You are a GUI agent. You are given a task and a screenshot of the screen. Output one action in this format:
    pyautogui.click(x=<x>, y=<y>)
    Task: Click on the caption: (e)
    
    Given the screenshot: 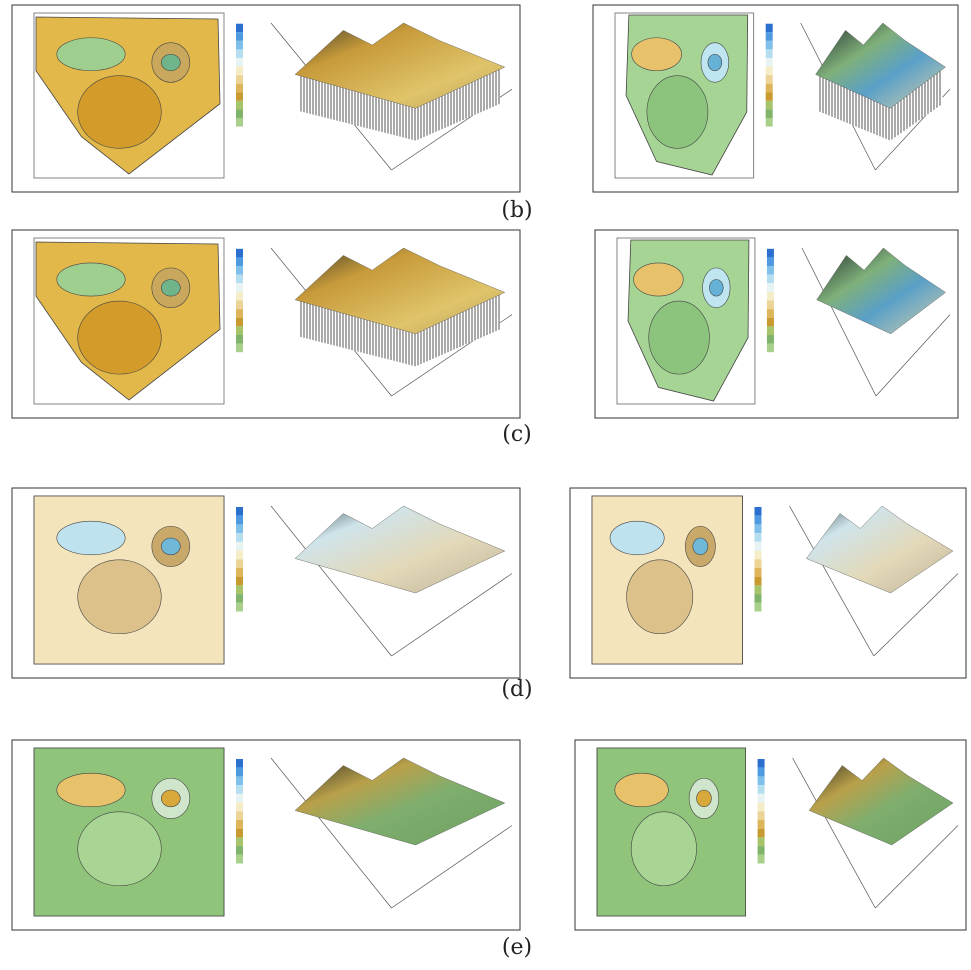 What is the action you would take?
    pyautogui.click(x=517, y=947)
    